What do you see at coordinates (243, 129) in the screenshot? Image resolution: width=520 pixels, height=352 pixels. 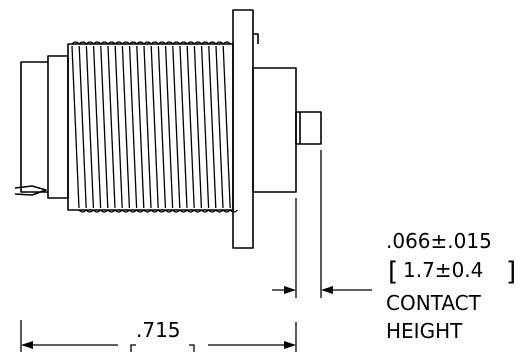 I see `mounting-flange` at bounding box center [243, 129].